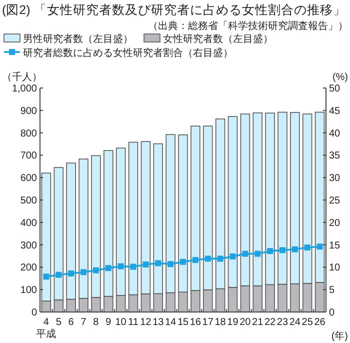 The width and height of the screenshot is (350, 343). Describe the element at coordinates (146, 322) in the screenshot. I see `x-tick-label: 12` at that location.